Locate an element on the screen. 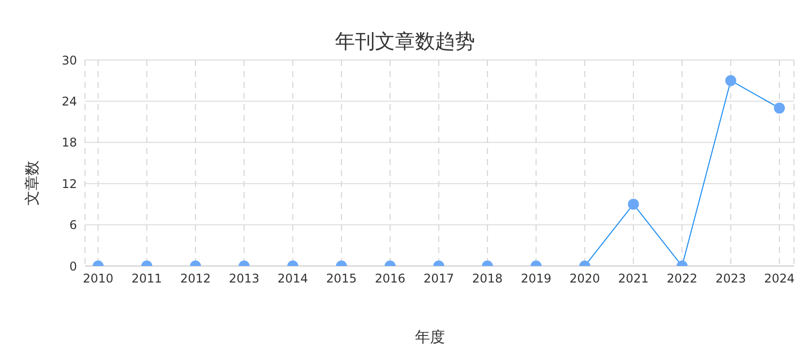 The width and height of the screenshot is (810, 360). y-tick-label: 18 is located at coordinates (69, 143).